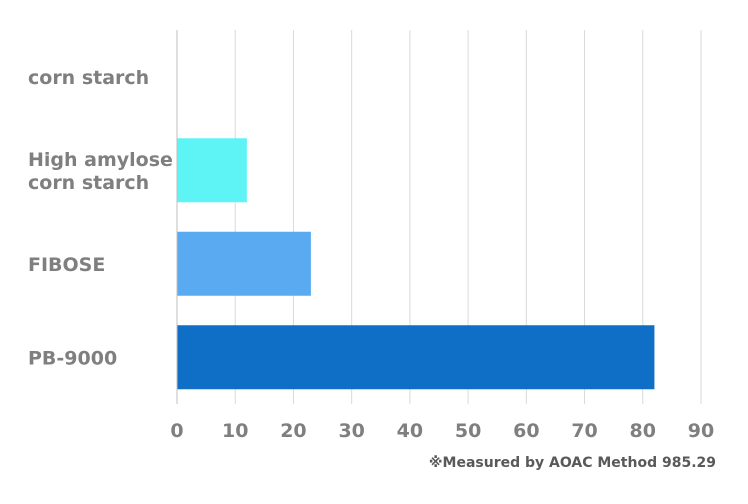  I want to click on x-tick-20: 20, so click(293, 431).